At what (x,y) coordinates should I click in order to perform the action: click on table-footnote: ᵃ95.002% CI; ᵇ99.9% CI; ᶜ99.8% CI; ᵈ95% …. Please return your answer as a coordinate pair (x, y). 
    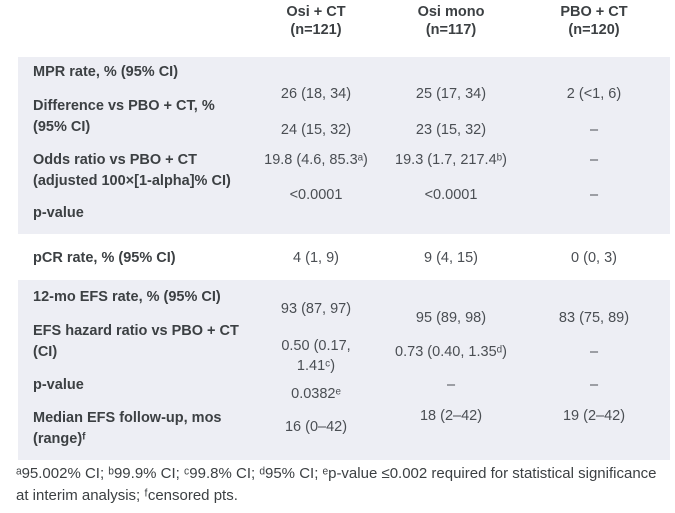
    Looking at the image, I should click on (336, 484).